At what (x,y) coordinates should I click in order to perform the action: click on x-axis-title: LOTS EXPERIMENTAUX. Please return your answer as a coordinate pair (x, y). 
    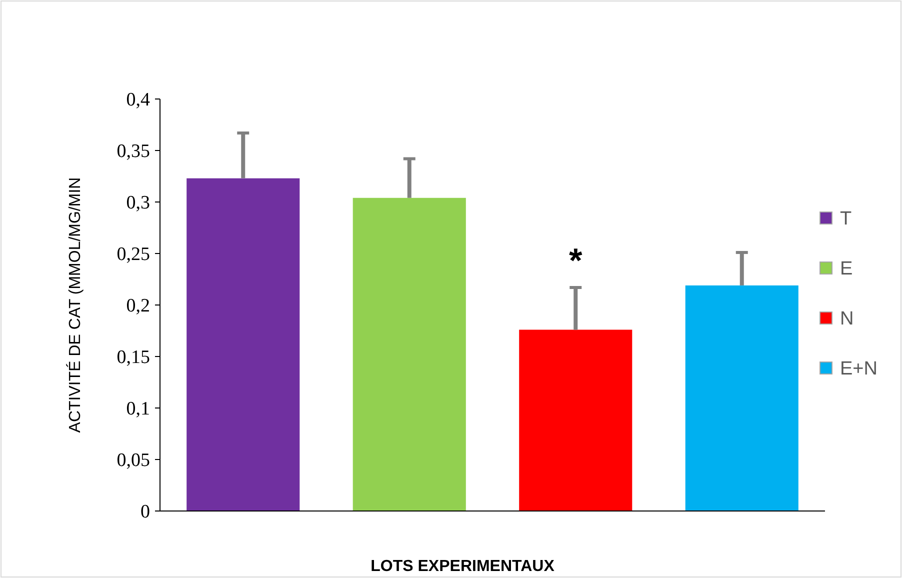
    Looking at the image, I should click on (462, 566).